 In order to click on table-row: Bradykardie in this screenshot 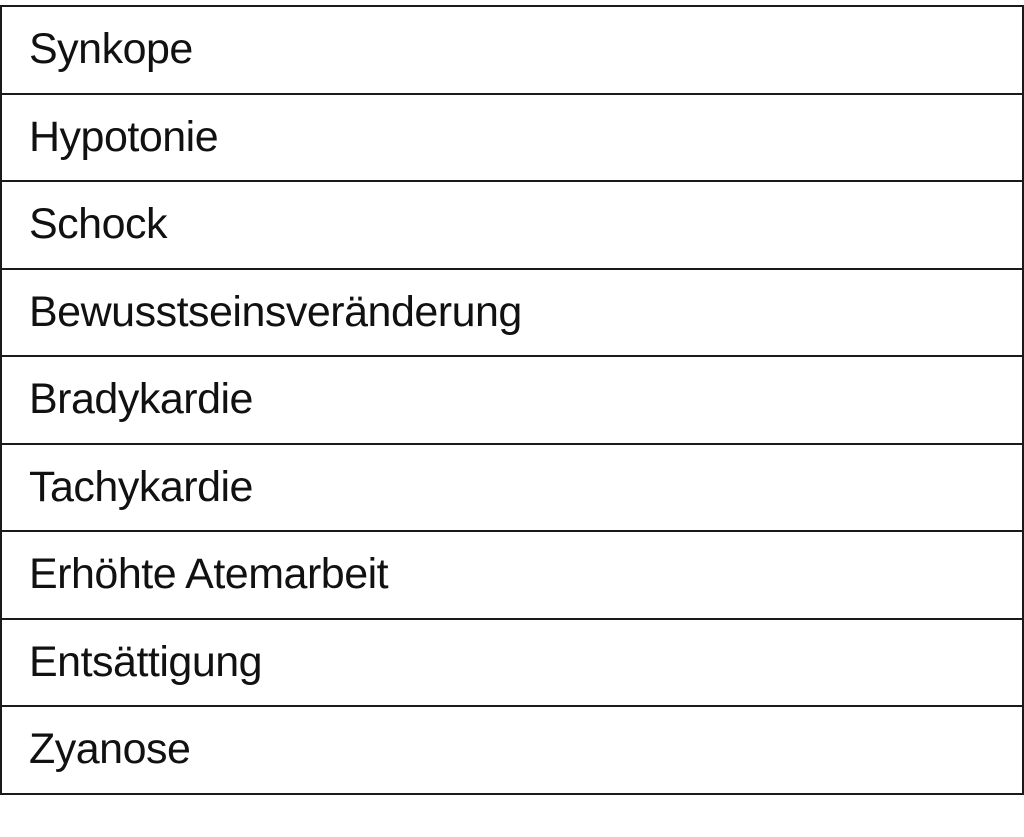, I will do `click(512, 400)`.